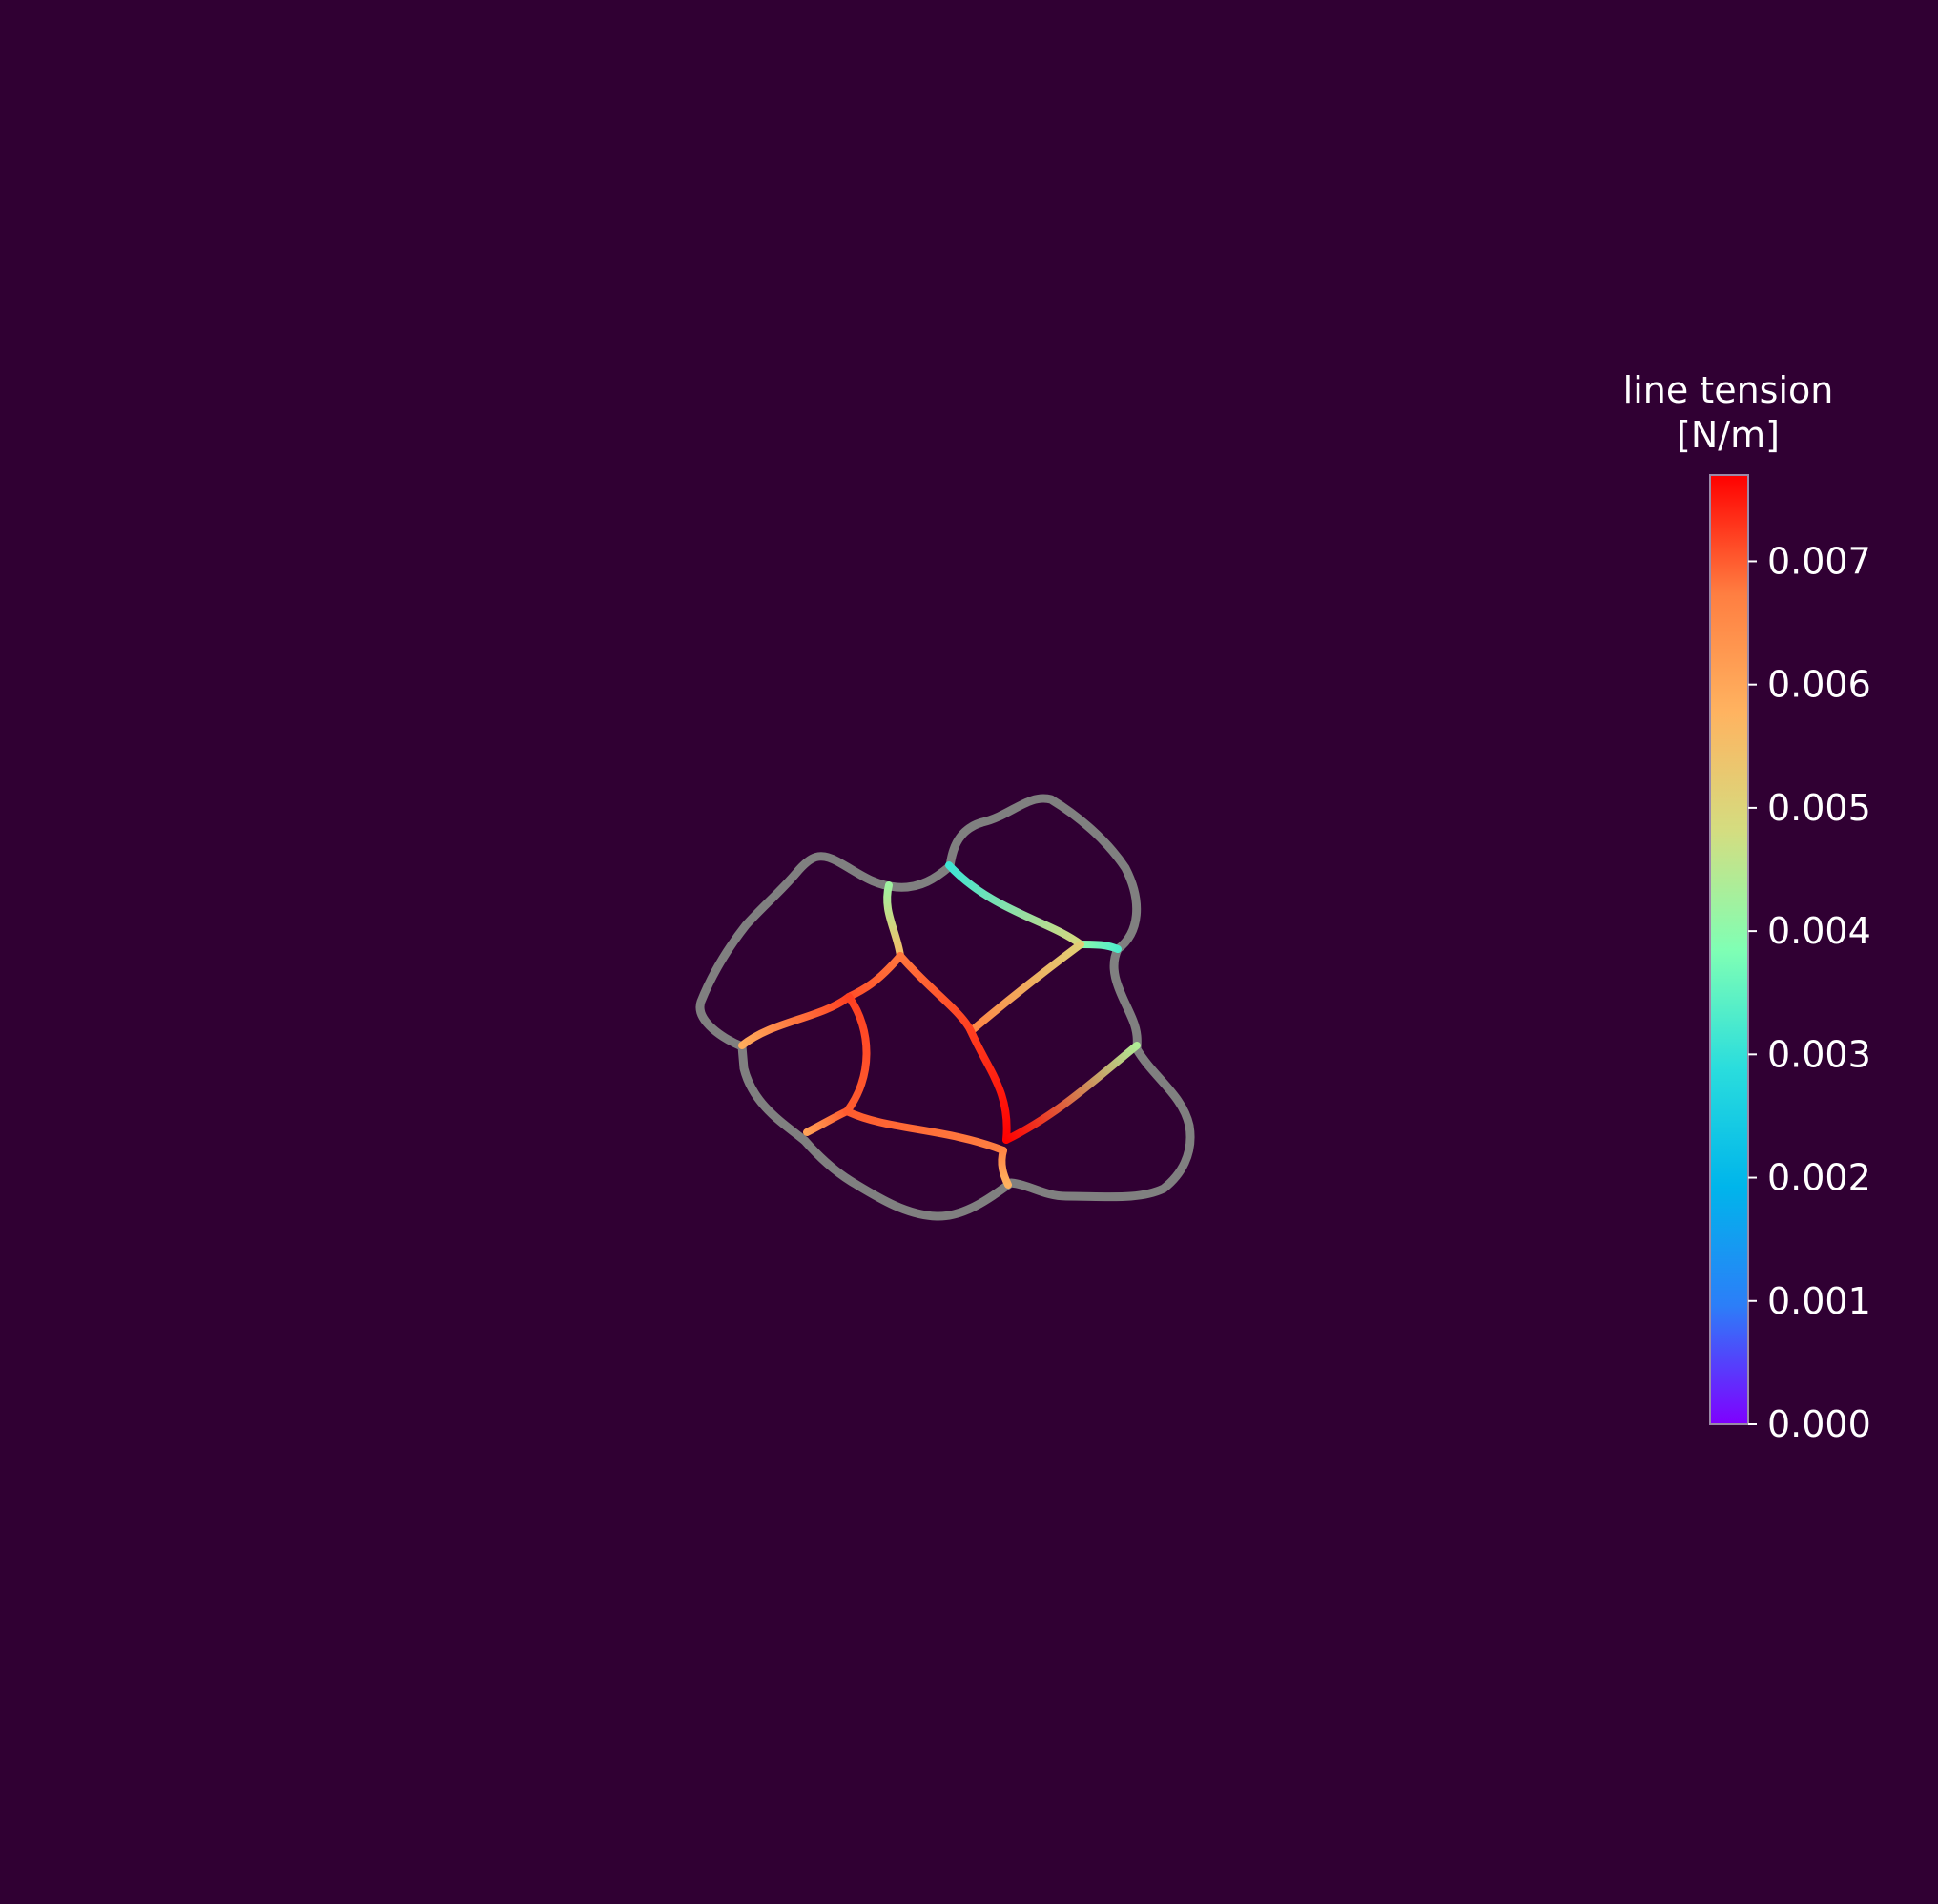 Image resolution: width=1938 pixels, height=1904 pixels. I want to click on colorbar-tick-label: 0.002, so click(1819, 1178).